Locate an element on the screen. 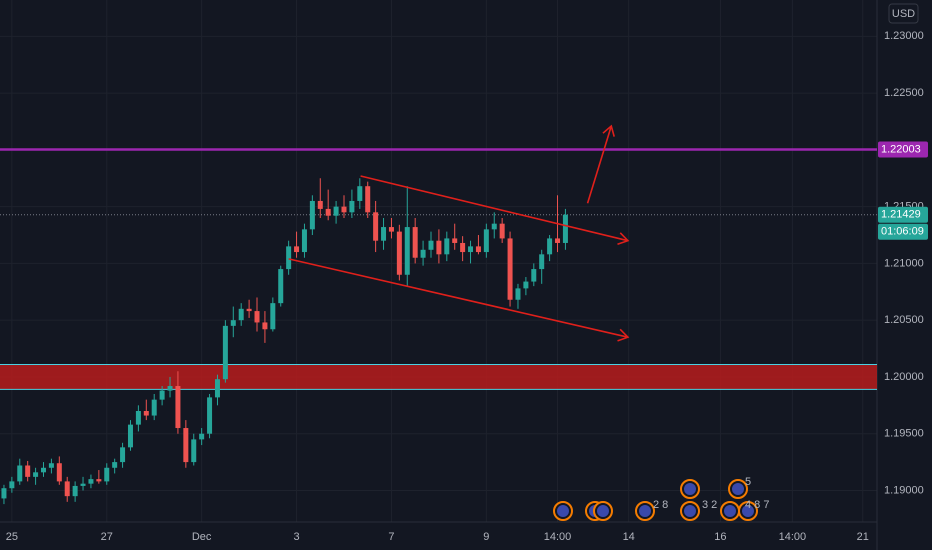  y-tick-label: 1.19500 is located at coordinates (904, 434).